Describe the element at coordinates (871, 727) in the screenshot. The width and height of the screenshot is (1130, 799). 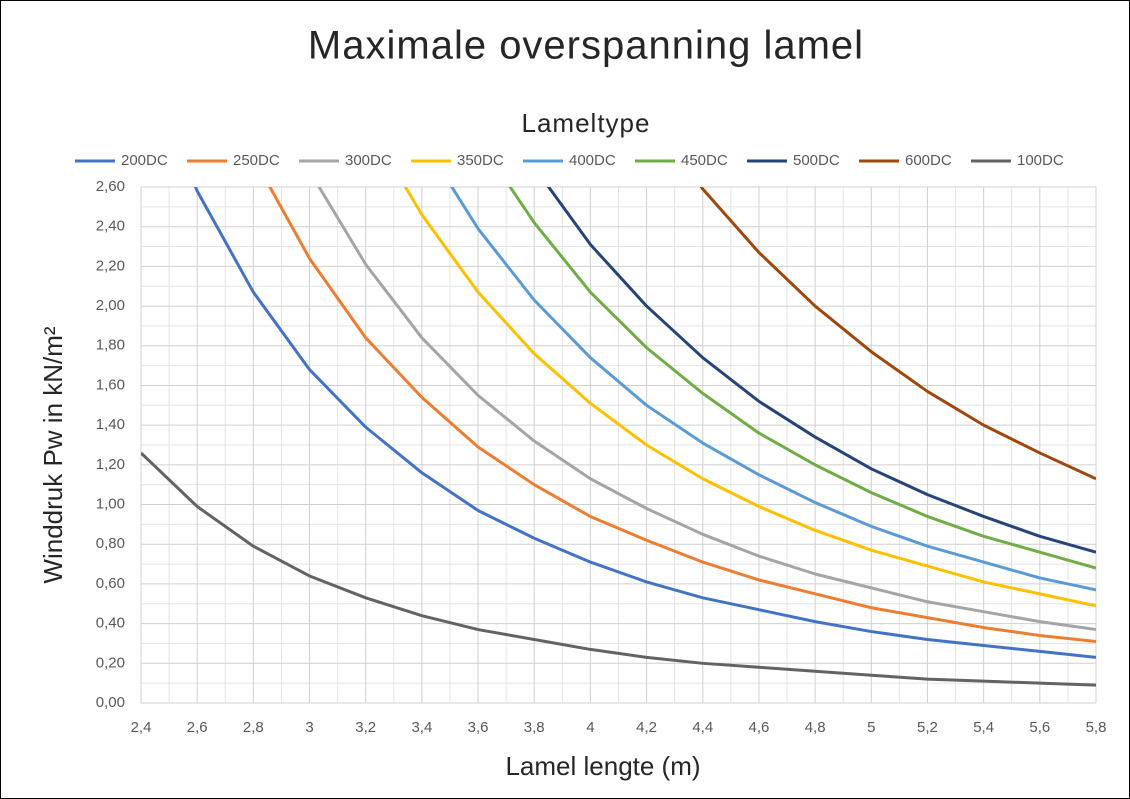
I see `x-tick-label: 5` at that location.